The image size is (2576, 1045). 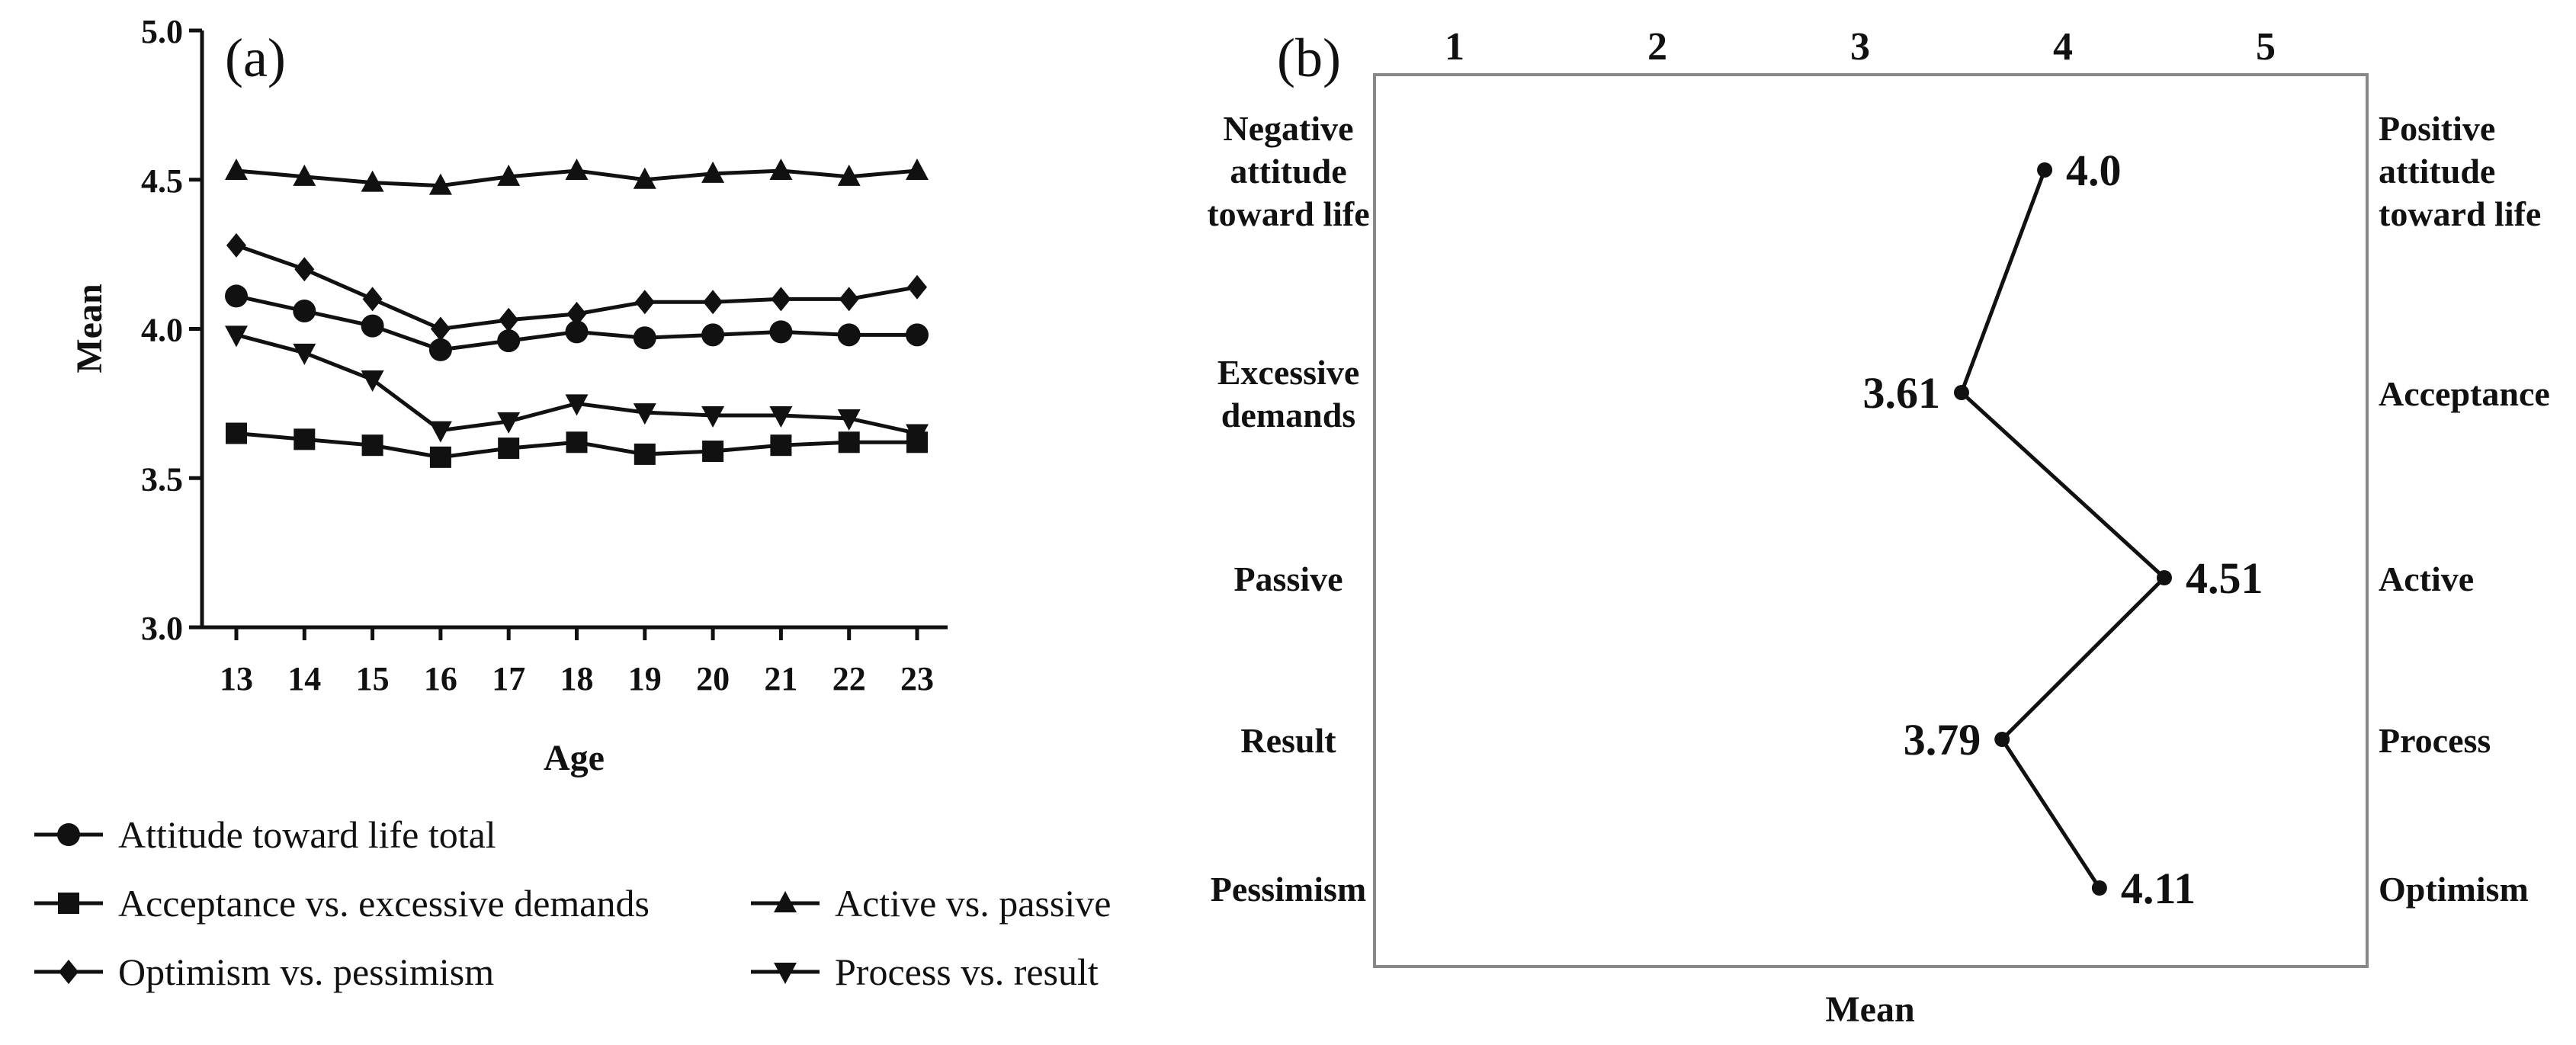 What do you see at coordinates (1288, 578) in the screenshot?
I see `panel-b-left-label: Passive` at bounding box center [1288, 578].